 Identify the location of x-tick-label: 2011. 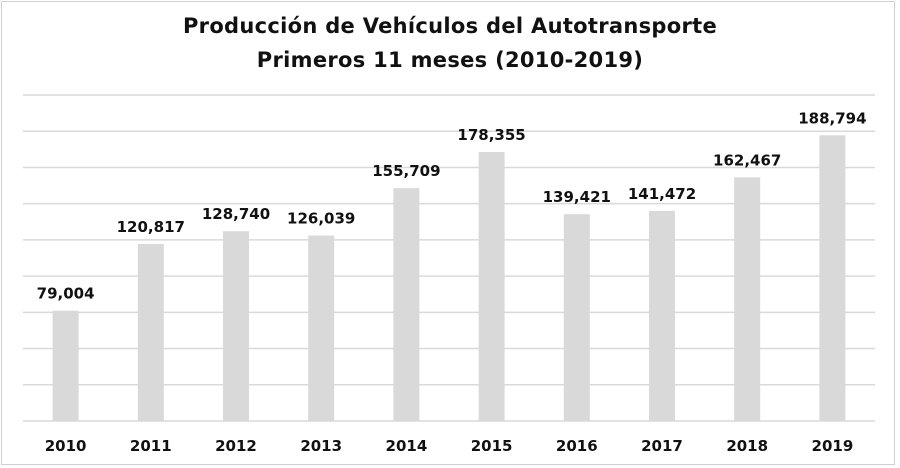
(151, 446).